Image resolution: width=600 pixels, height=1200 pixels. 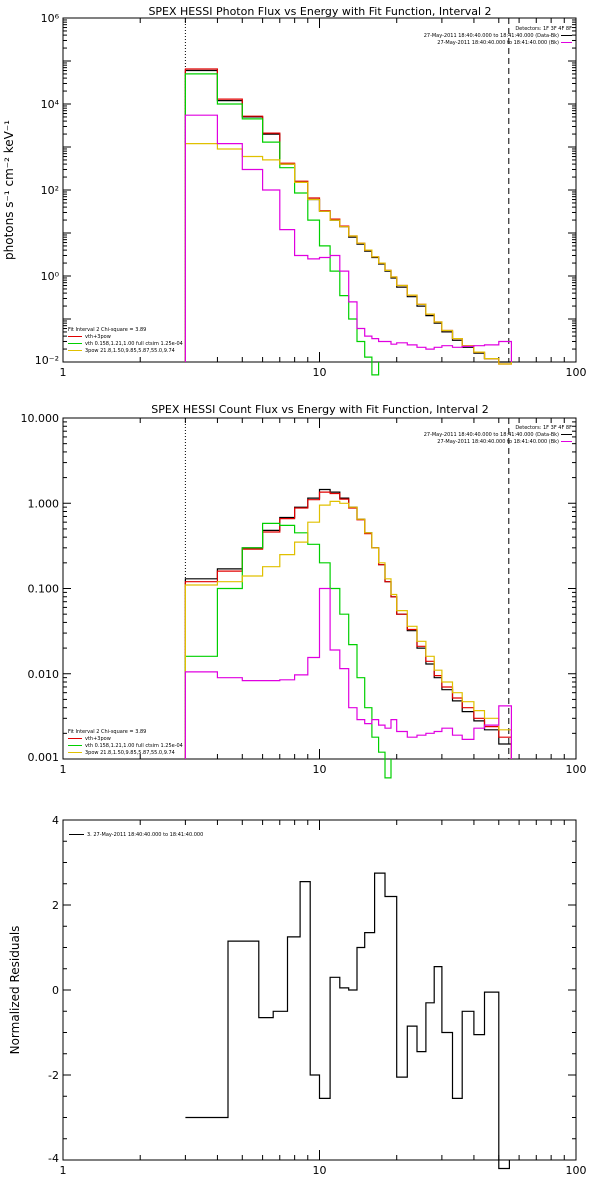 I want to click on y-tick-label: 0, so click(x=55, y=990).